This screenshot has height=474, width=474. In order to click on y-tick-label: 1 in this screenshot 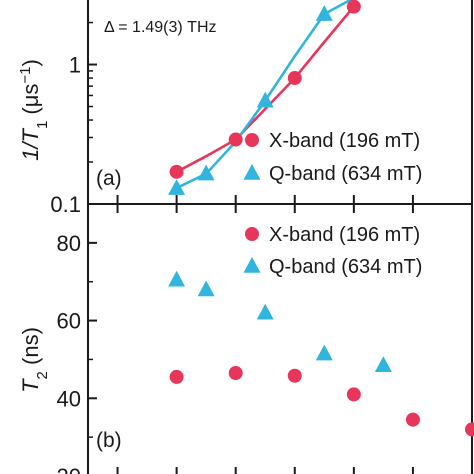, I will do `click(75, 65)`.